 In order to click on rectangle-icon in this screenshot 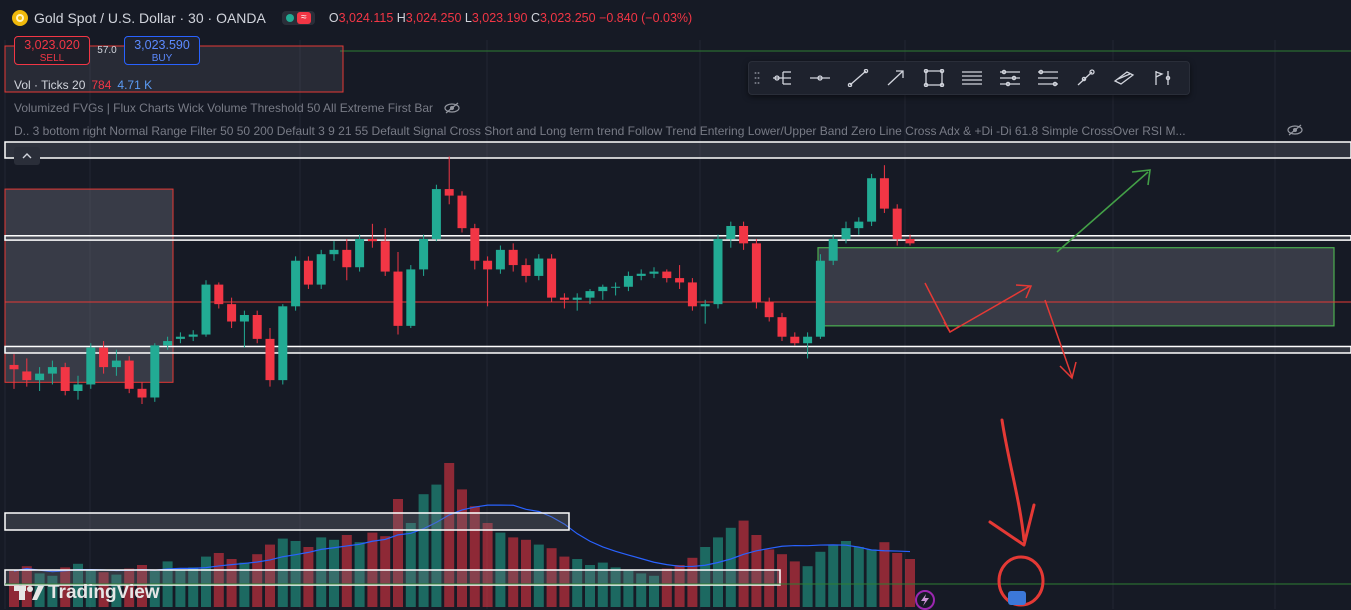, I will do `click(934, 78)`.